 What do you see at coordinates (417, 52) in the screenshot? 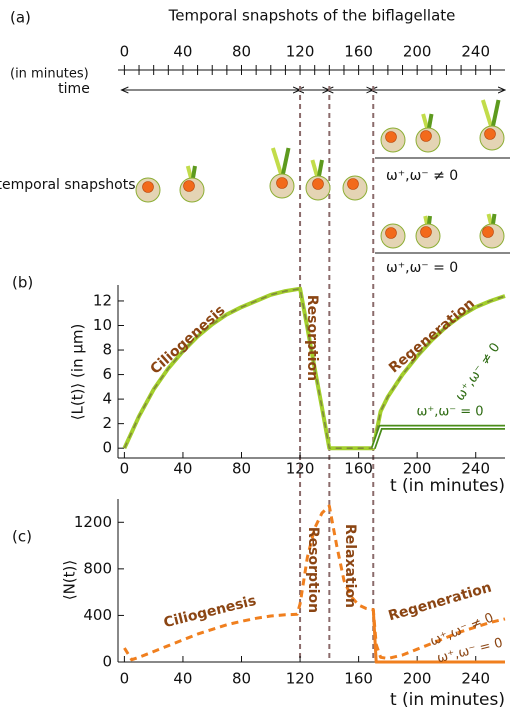
I see `tick-label: 200` at bounding box center [417, 52].